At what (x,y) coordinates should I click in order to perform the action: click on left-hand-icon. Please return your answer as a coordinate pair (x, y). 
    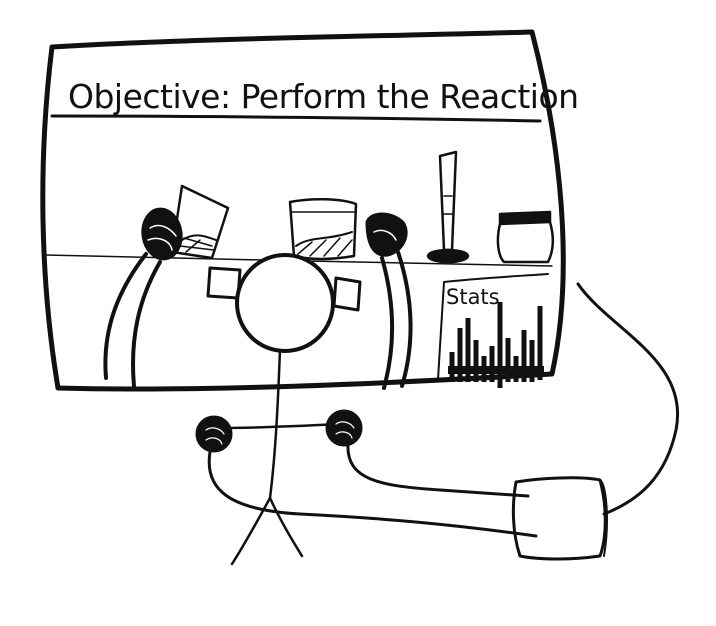
    Looking at the image, I should click on (143, 297).